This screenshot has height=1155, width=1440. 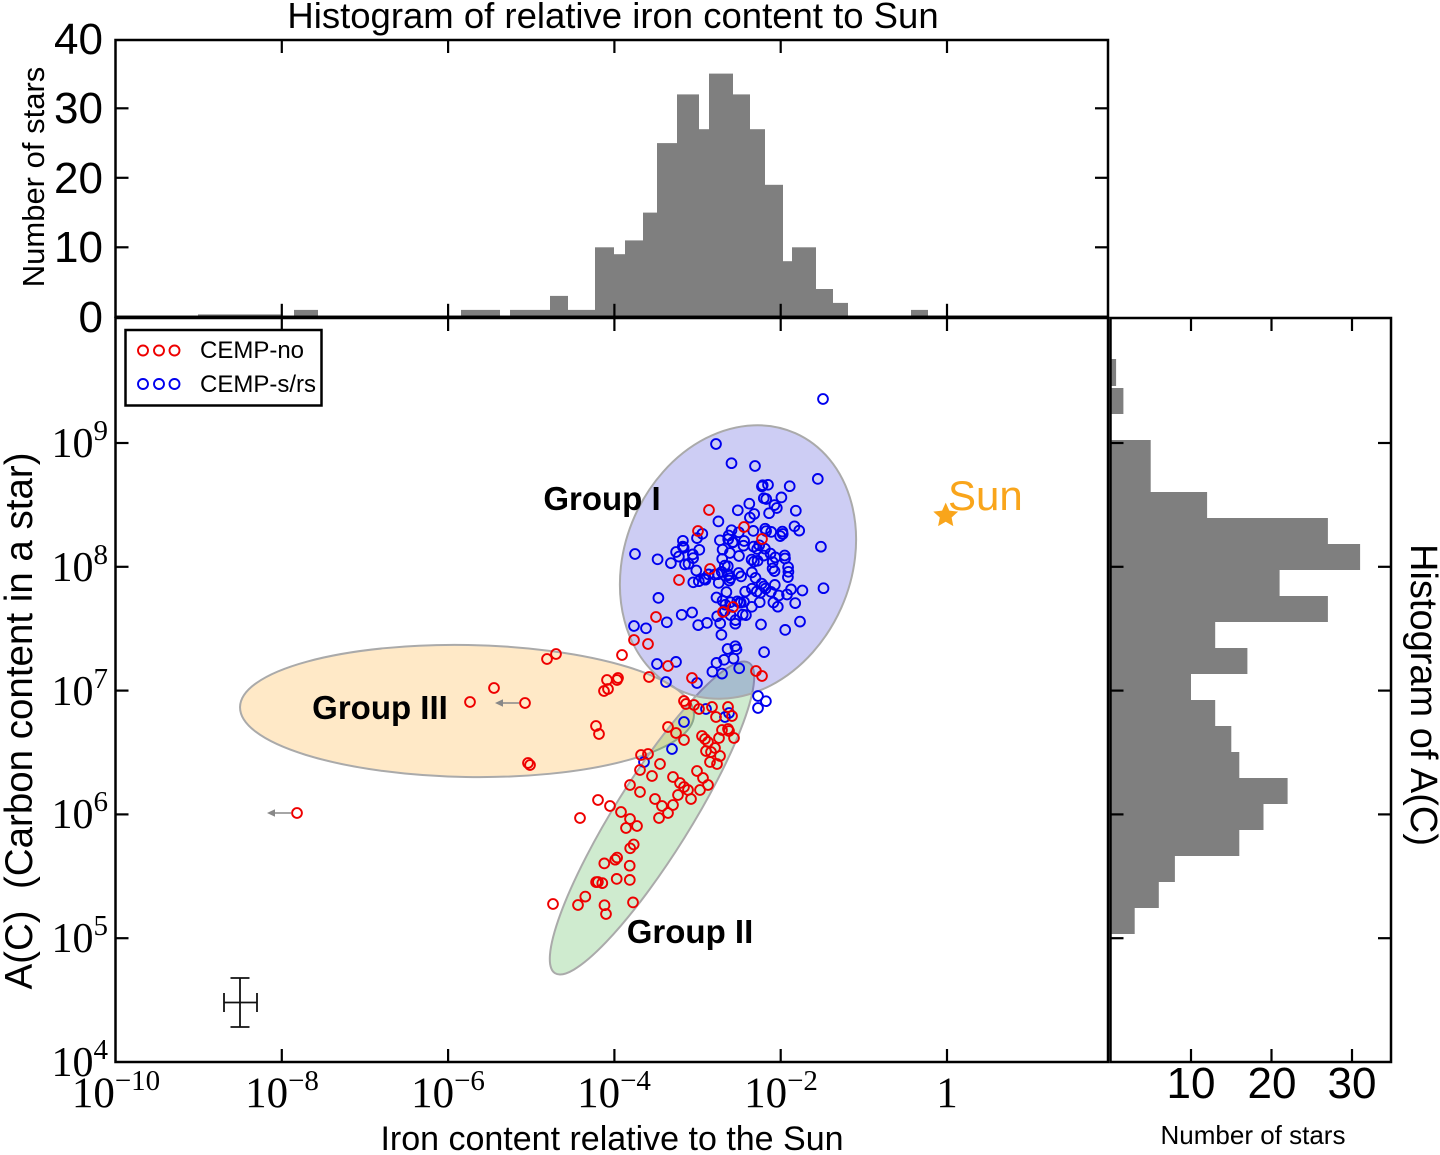 I want to click on svg-text: 40, so click(x=78, y=39).